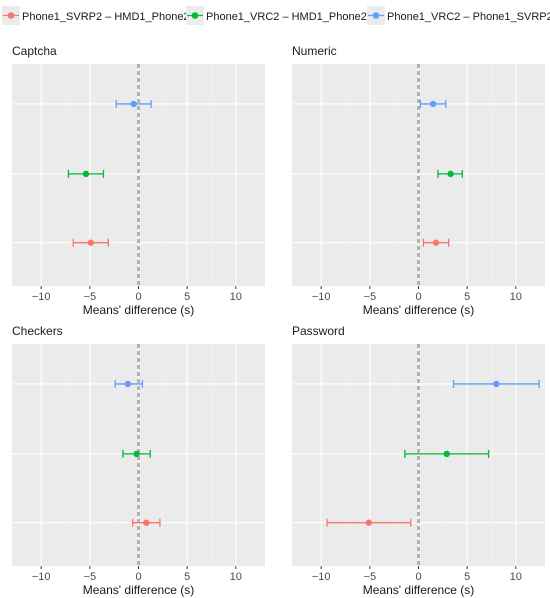 This screenshot has height=598, width=550. What do you see at coordinates (34, 51) in the screenshot?
I see `panel-title: Captcha` at bounding box center [34, 51].